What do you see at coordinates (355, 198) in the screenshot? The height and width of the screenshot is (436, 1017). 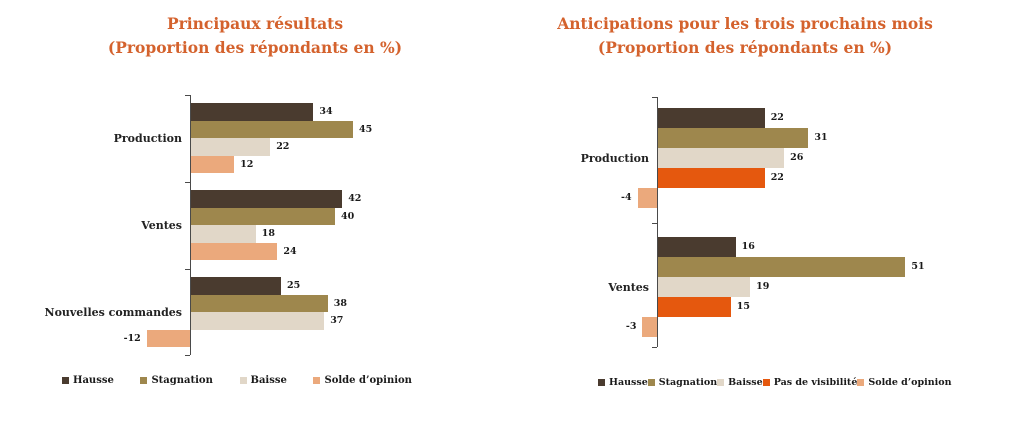 I see `bar-value-label: 42` at bounding box center [355, 198].